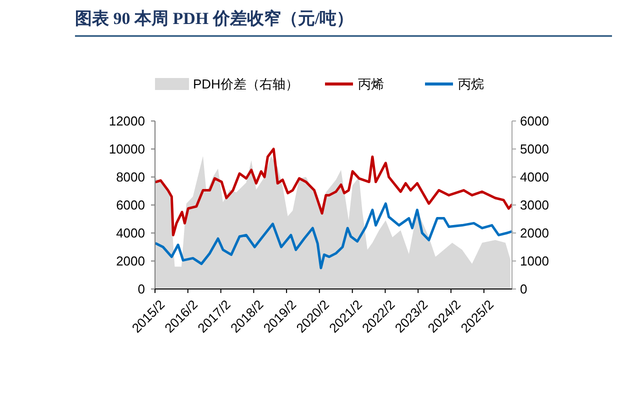  I want to click on y2-tick-label: 2000, so click(534, 233).